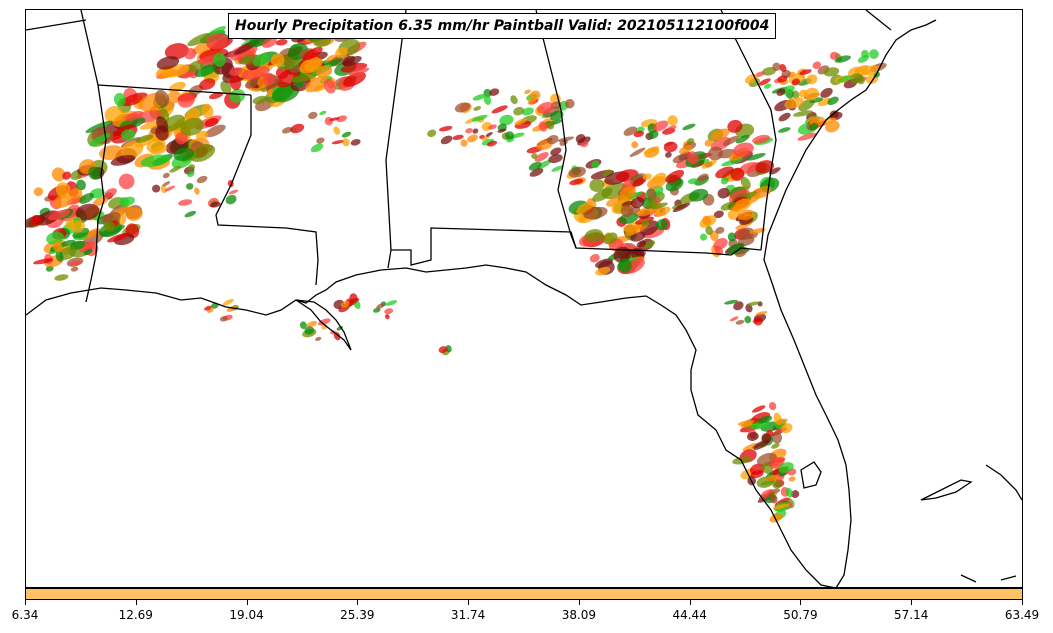 This screenshot has width=1053, height=633. I want to click on arkansas-louisiana-line, so click(56, 25).